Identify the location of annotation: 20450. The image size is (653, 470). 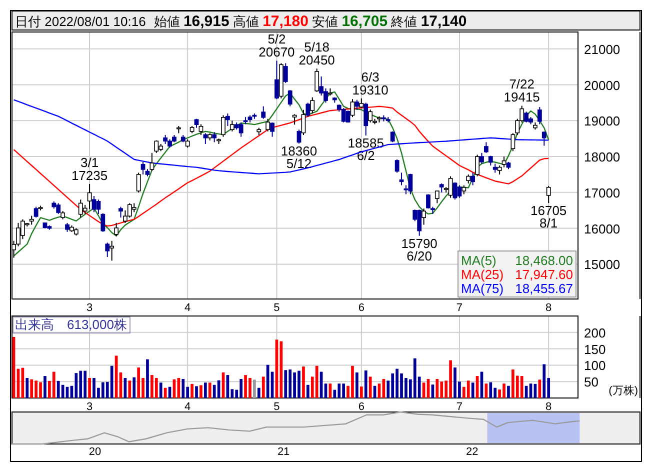
(316, 60).